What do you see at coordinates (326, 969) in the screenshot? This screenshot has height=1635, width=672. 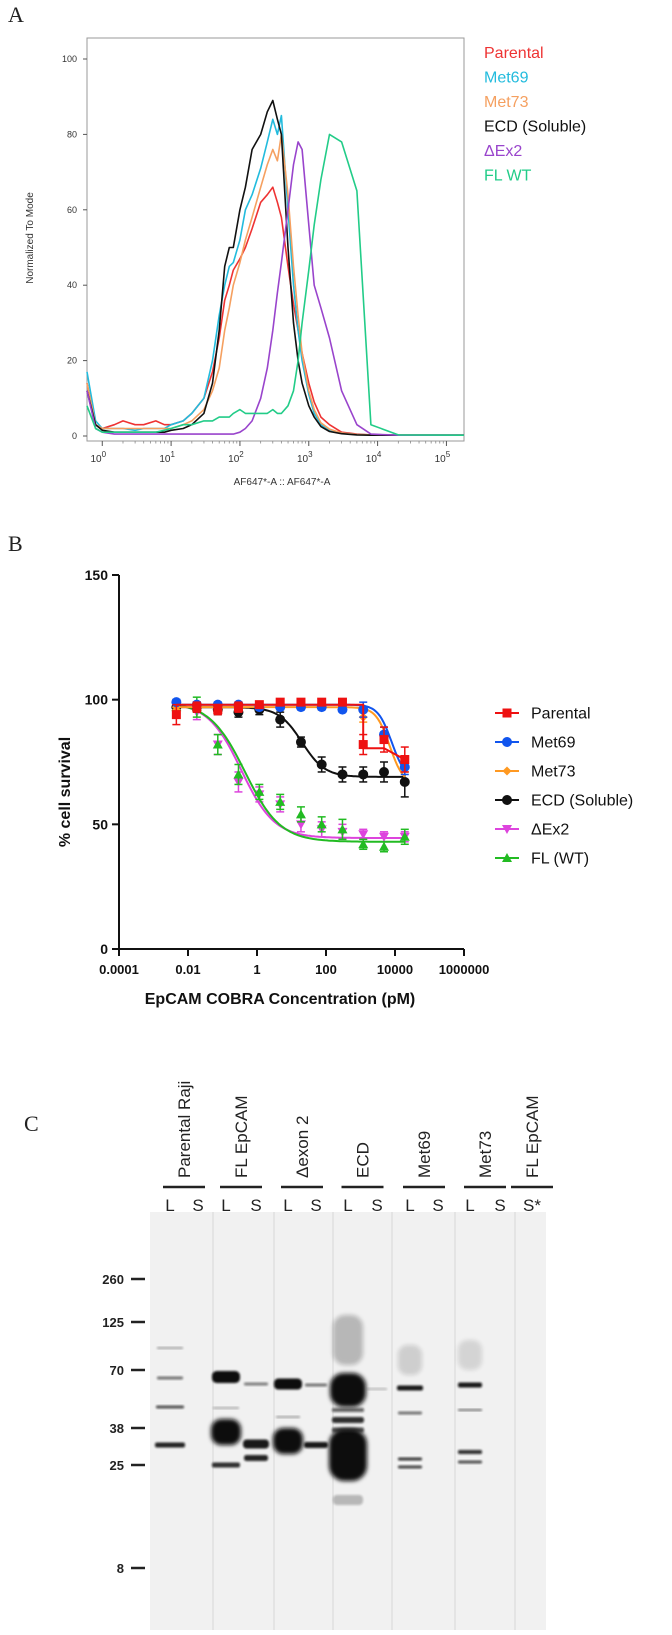 I see `x-tick-label: 100` at bounding box center [326, 969].